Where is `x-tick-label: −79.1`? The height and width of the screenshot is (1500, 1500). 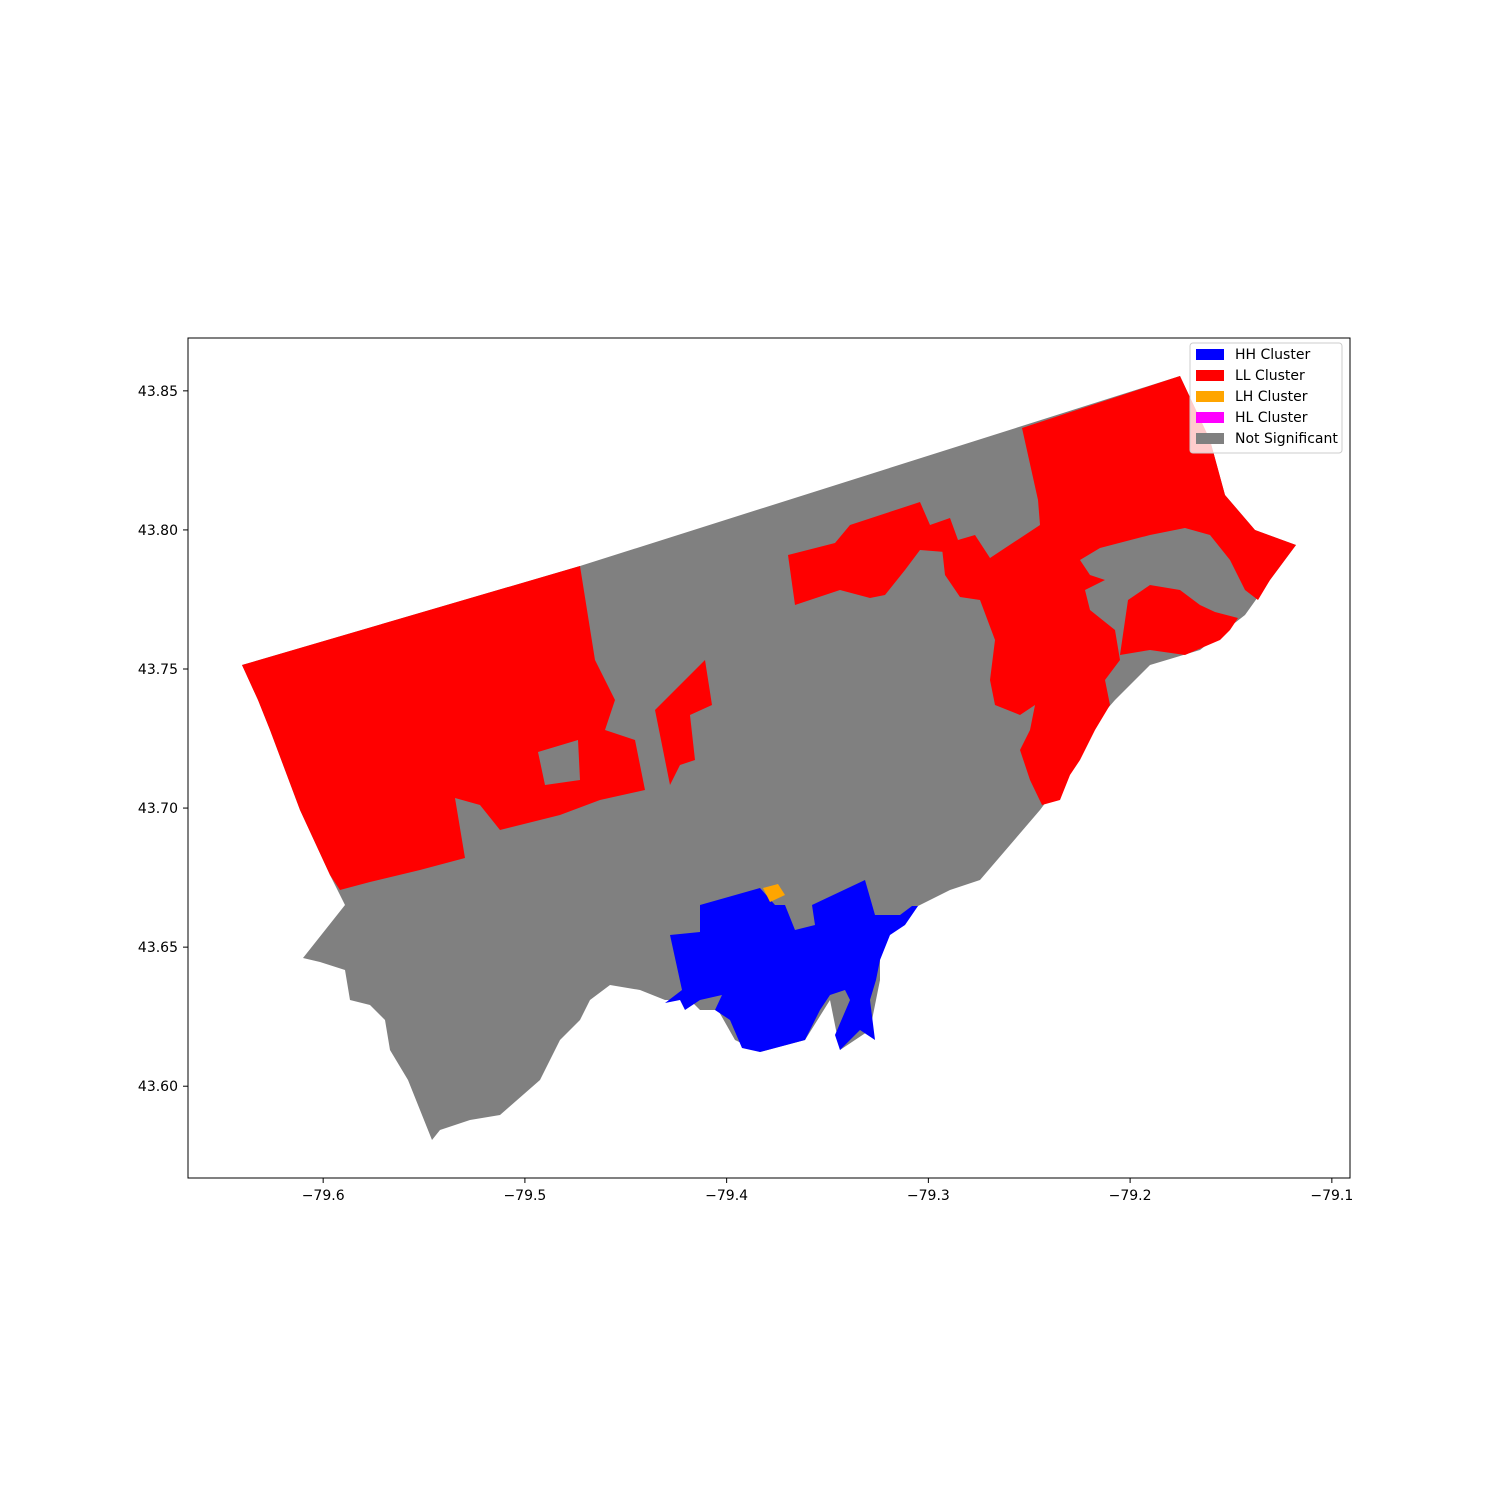 x-tick-label: −79.1 is located at coordinates (1331, 1196).